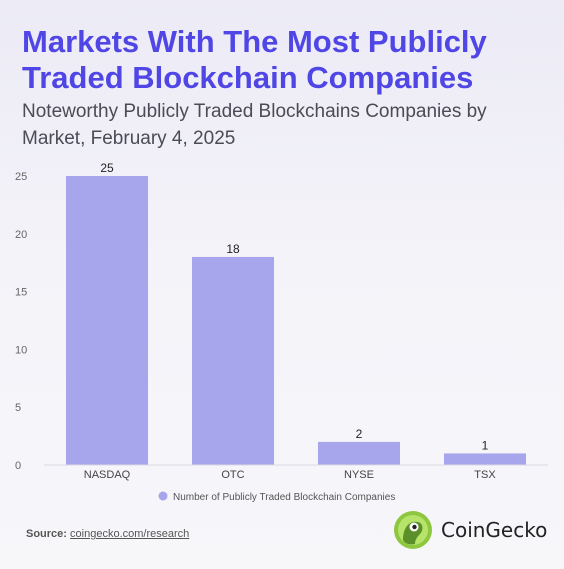 The height and width of the screenshot is (569, 564). What do you see at coordinates (485, 475) in the screenshot?
I see `x-tick-label: TSX` at bounding box center [485, 475].